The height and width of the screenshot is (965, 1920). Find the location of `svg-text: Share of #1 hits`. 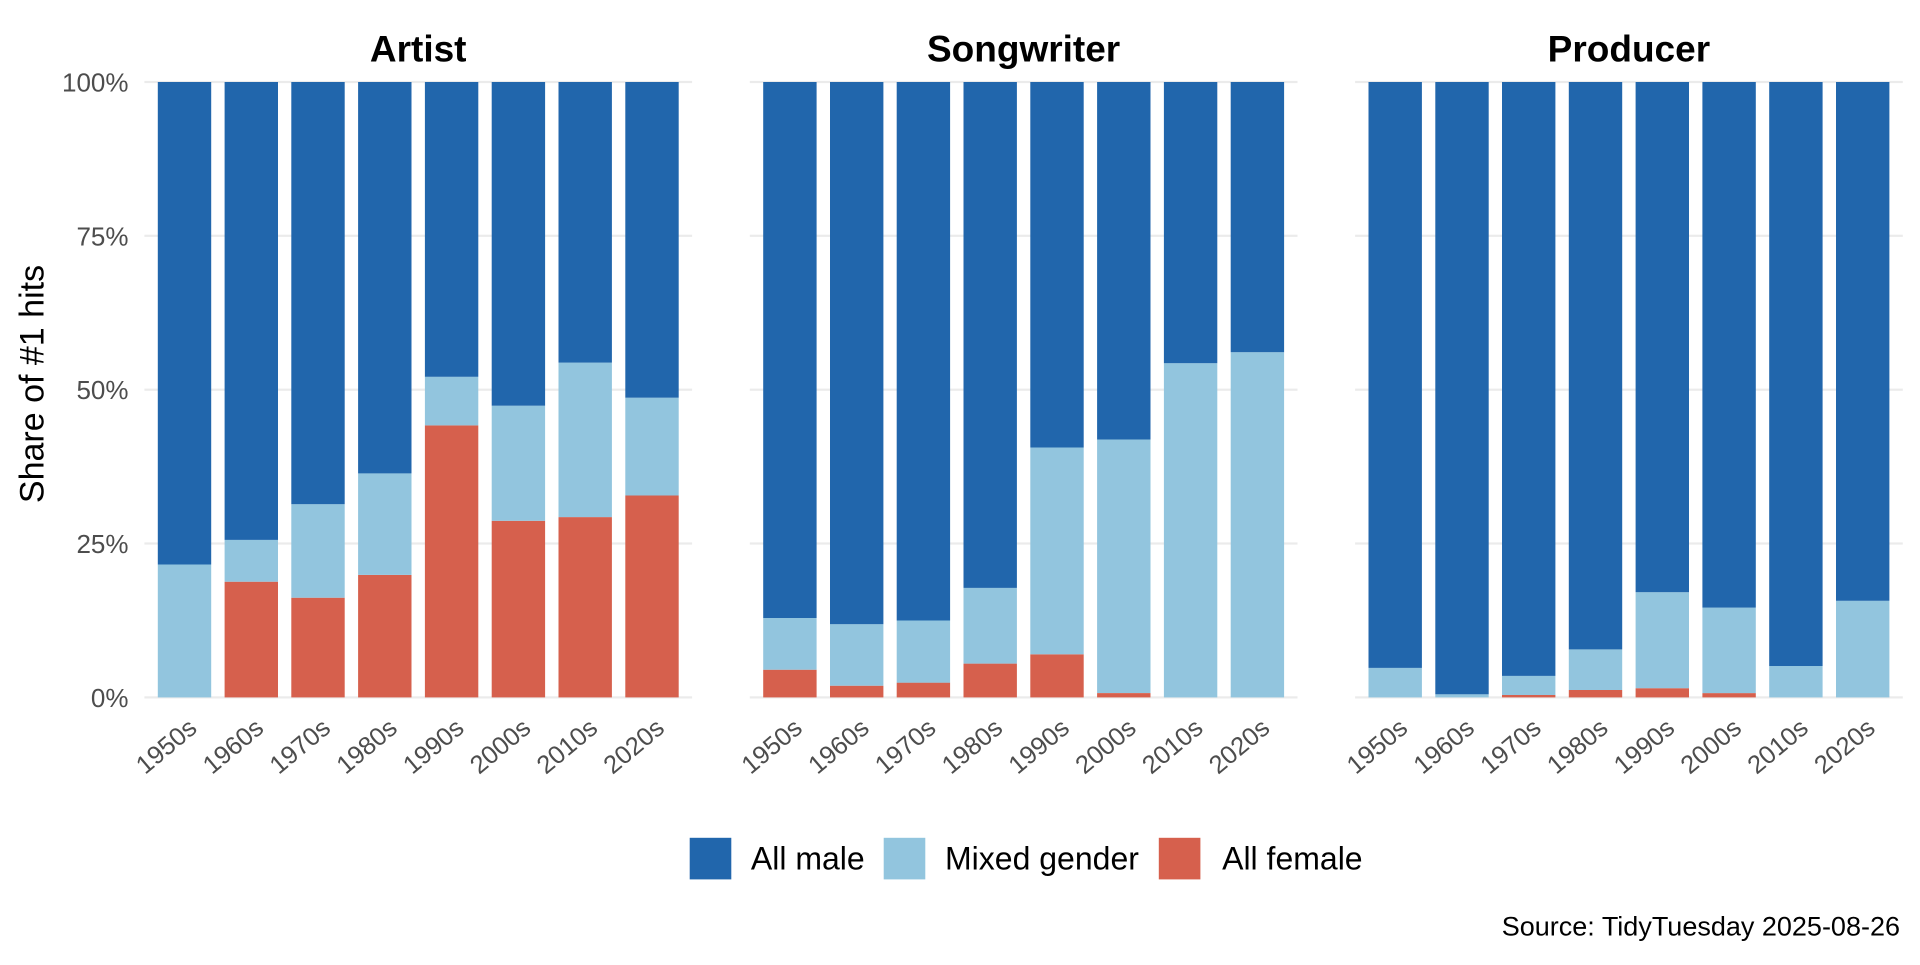

svg-text: Share of #1 hits is located at coordinates (33, 384).